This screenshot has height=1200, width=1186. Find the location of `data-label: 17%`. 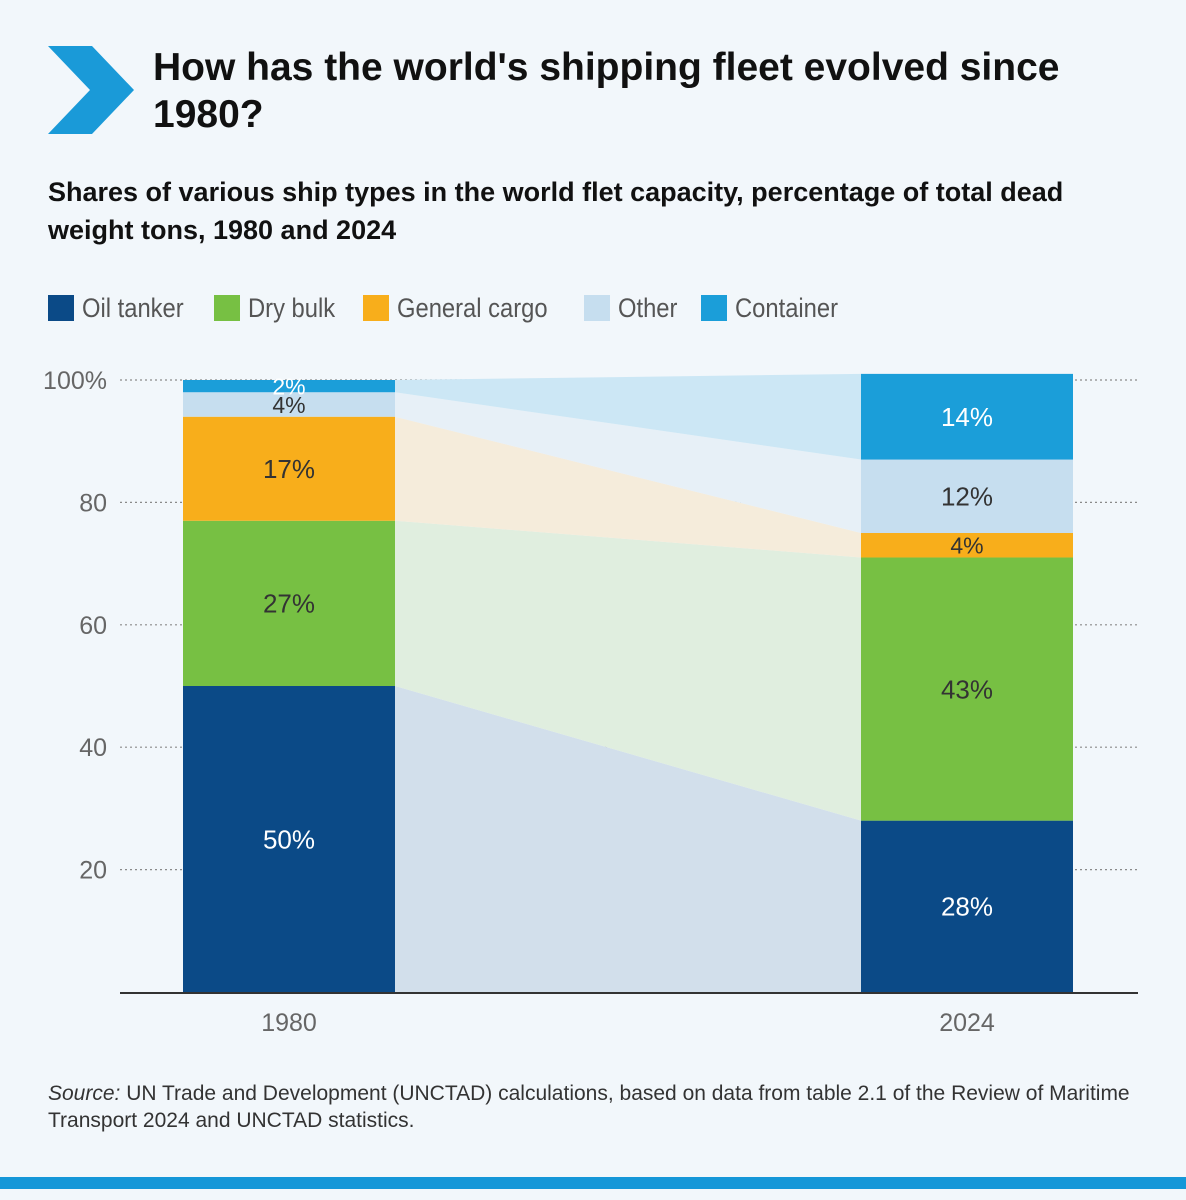

data-label: 17% is located at coordinates (289, 469).